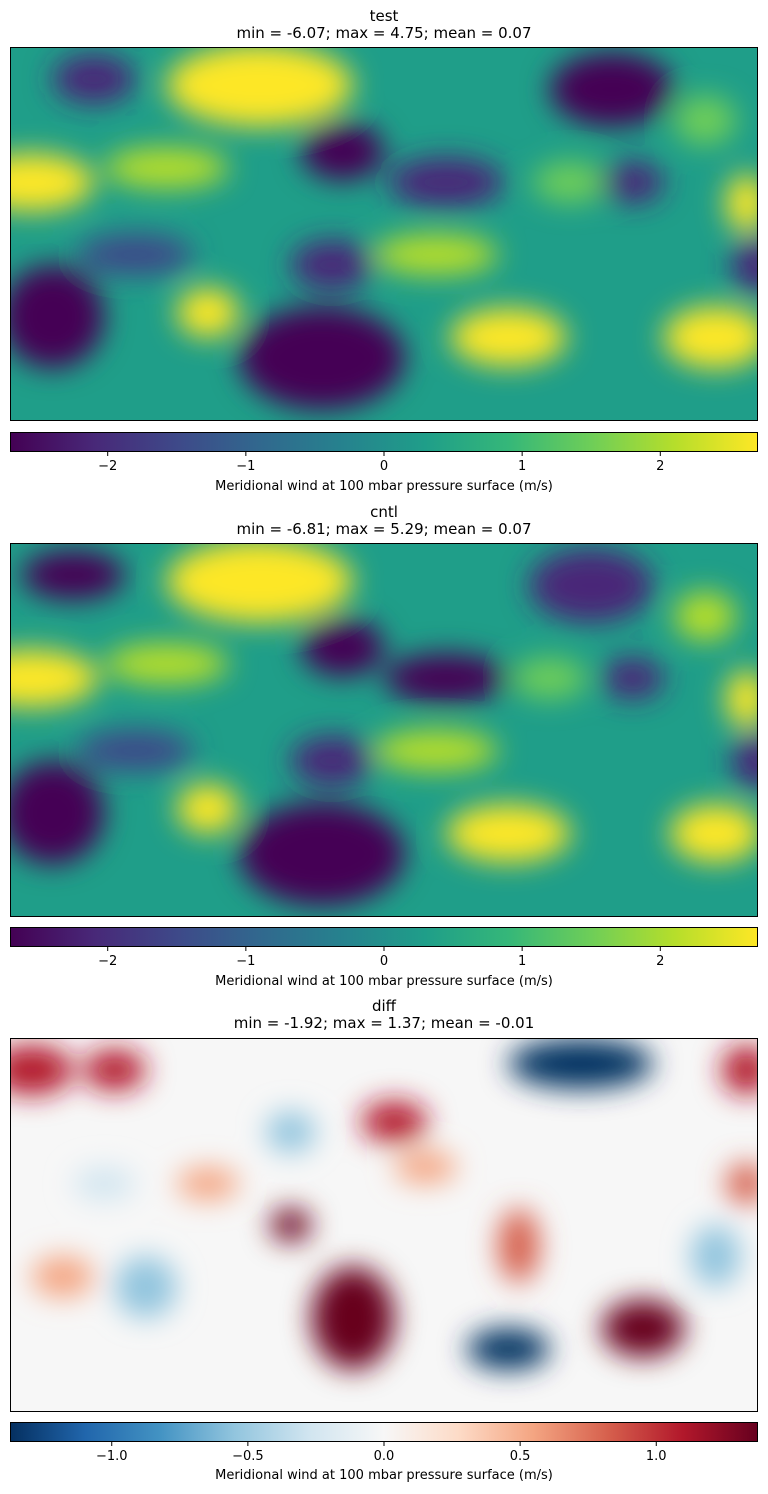 This screenshot has width=768, height=1494. I want to click on colorbar-ticks: −1.0 −0.5 0.0 0.5 1.0, so click(384, 1462).